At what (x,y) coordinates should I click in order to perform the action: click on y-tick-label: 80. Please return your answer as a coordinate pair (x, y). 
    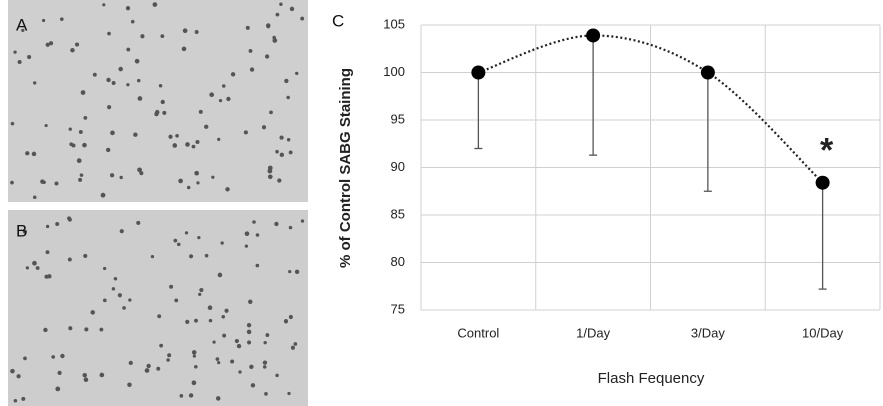
    Looking at the image, I should click on (398, 261).